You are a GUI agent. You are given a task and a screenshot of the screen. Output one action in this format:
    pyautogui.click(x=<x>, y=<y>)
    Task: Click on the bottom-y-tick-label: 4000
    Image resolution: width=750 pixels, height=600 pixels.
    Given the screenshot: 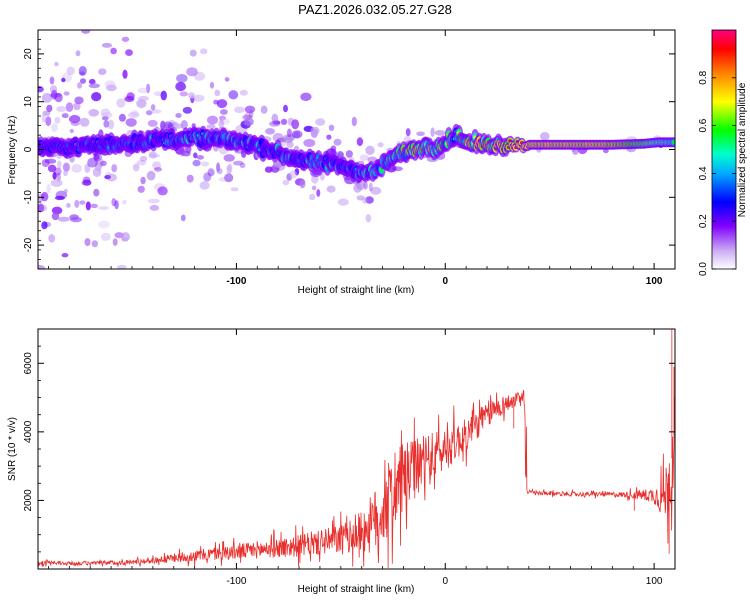 What is the action you would take?
    pyautogui.click(x=28, y=431)
    